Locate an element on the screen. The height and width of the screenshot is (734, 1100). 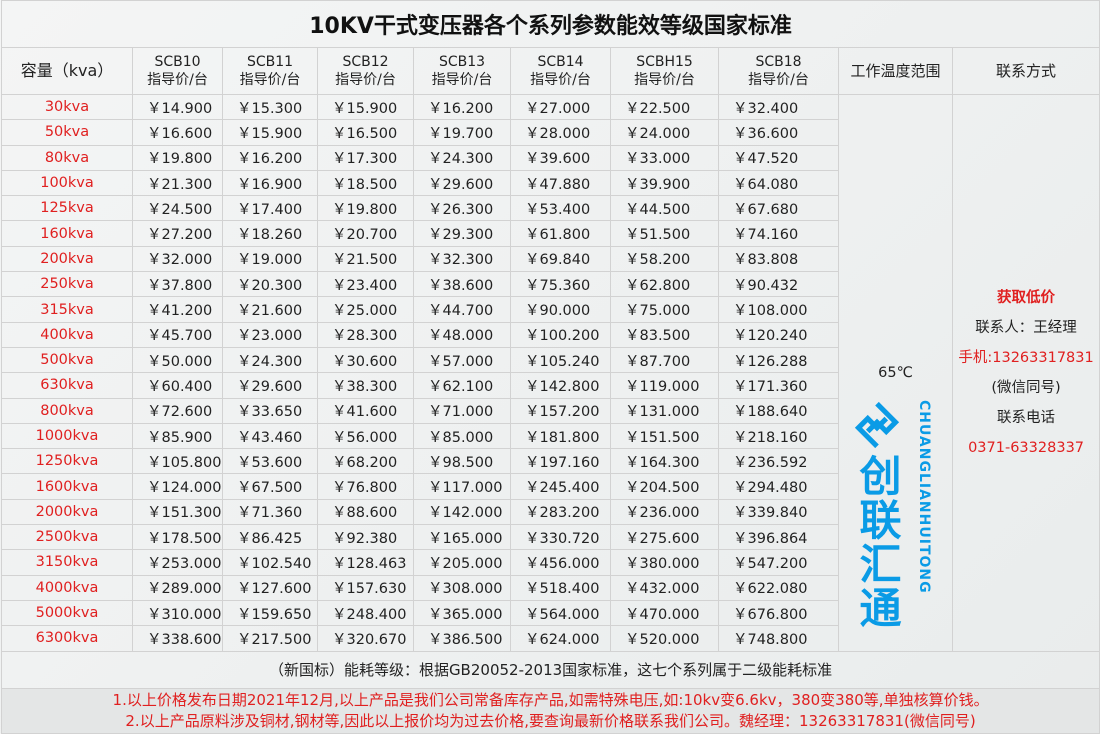
capacity-cell: 250kva is located at coordinates (67, 284).